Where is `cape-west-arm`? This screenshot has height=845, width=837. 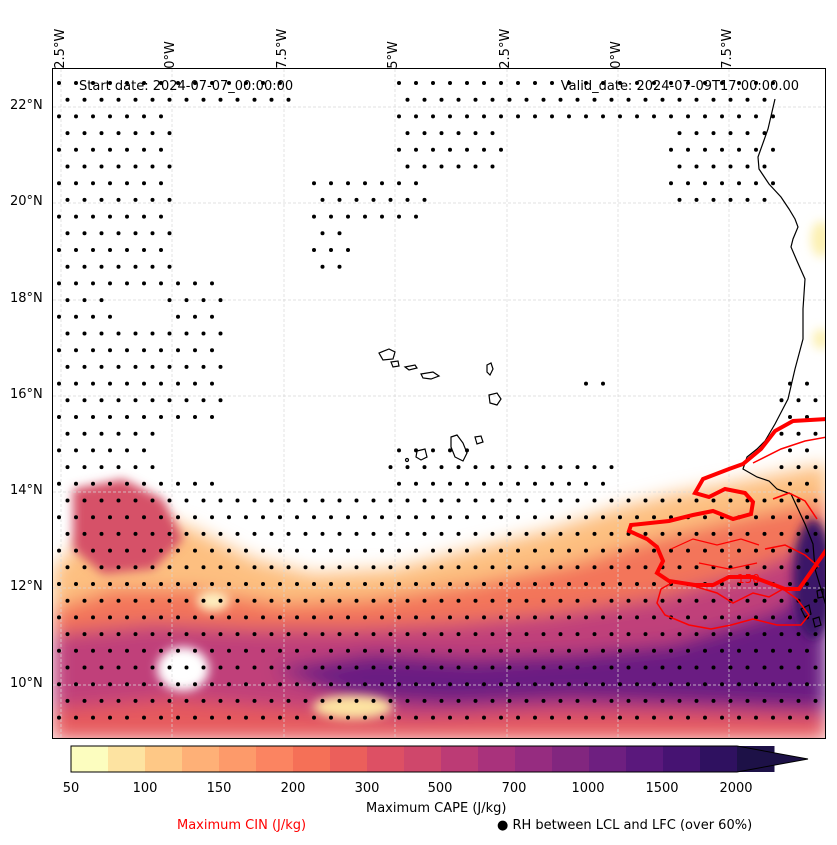 cape-west-arm is located at coordinates (128, 526).